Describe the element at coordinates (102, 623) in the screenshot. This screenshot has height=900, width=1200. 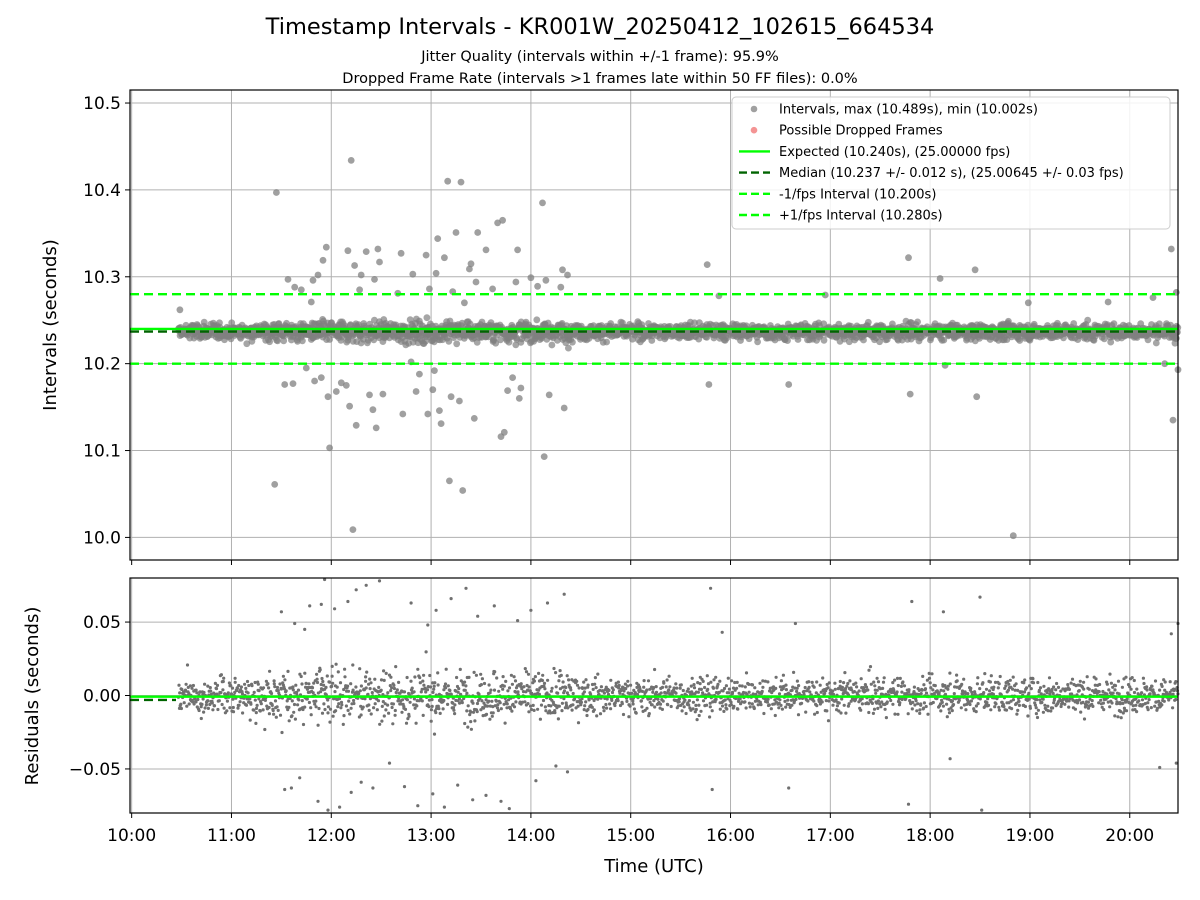
I see `bottom-y-tick-label: 0.05` at that location.